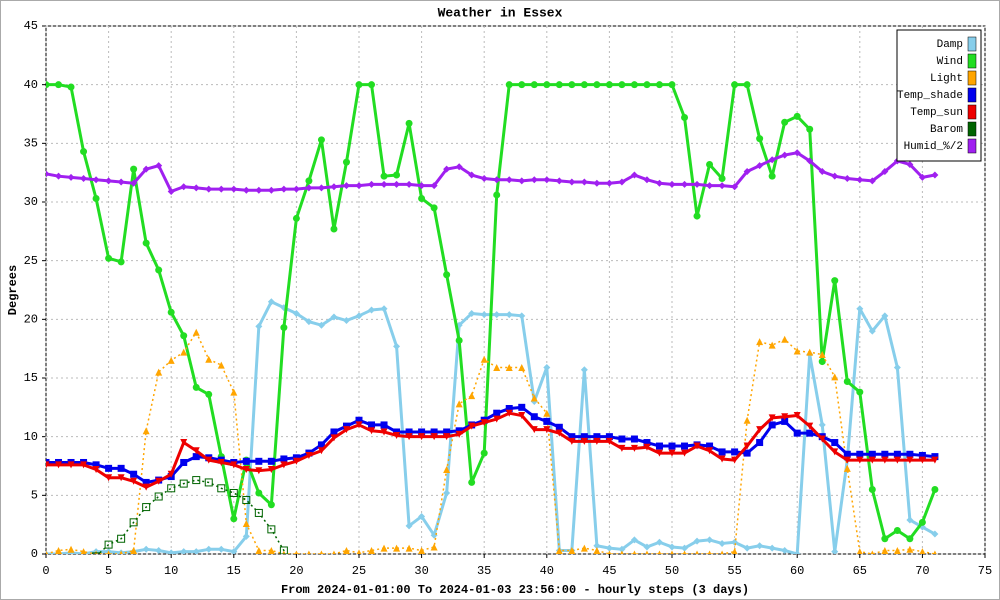  Describe the element at coordinates (950, 45) in the screenshot. I see `legend-label: Damp` at that location.